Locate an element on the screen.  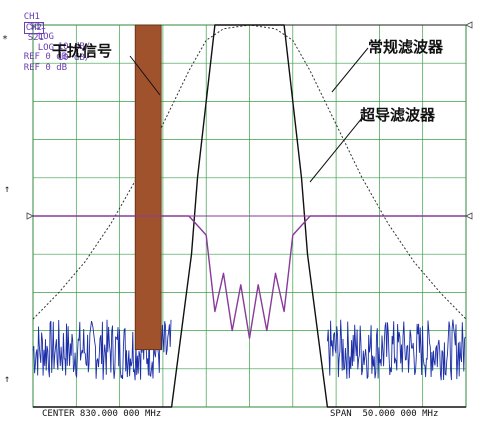
ref-marker-left is located at coordinates (30, 216).